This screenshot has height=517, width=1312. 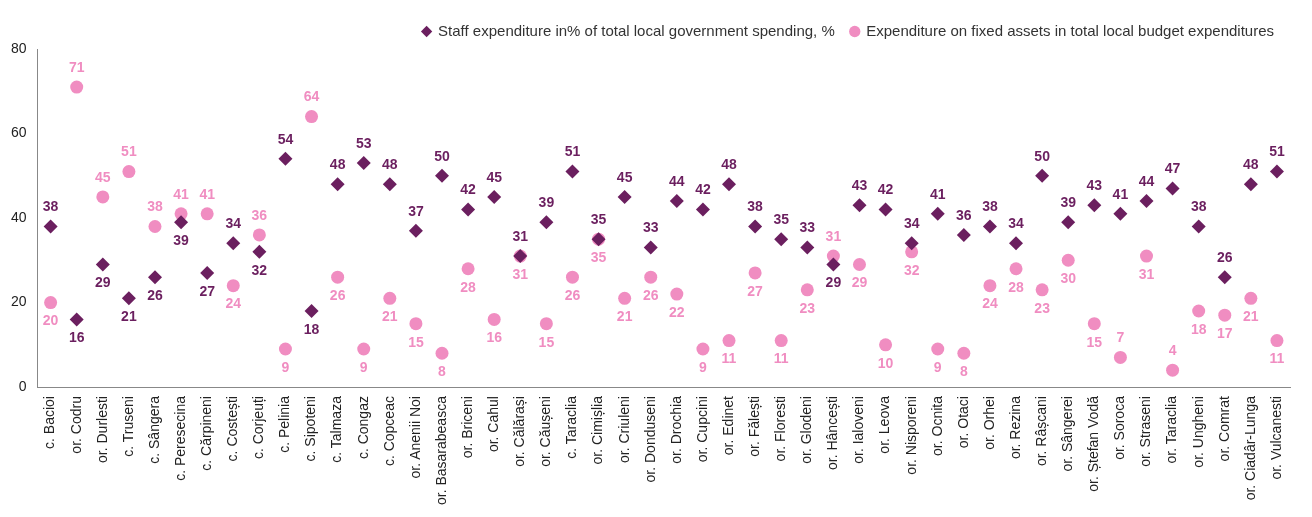 I want to click on data-label: 51, so click(x=129, y=151).